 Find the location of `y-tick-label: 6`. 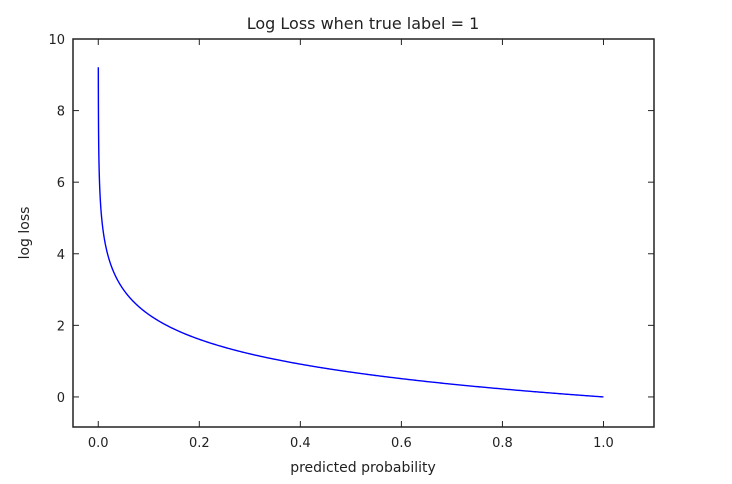

y-tick-label: 6 is located at coordinates (61, 183).